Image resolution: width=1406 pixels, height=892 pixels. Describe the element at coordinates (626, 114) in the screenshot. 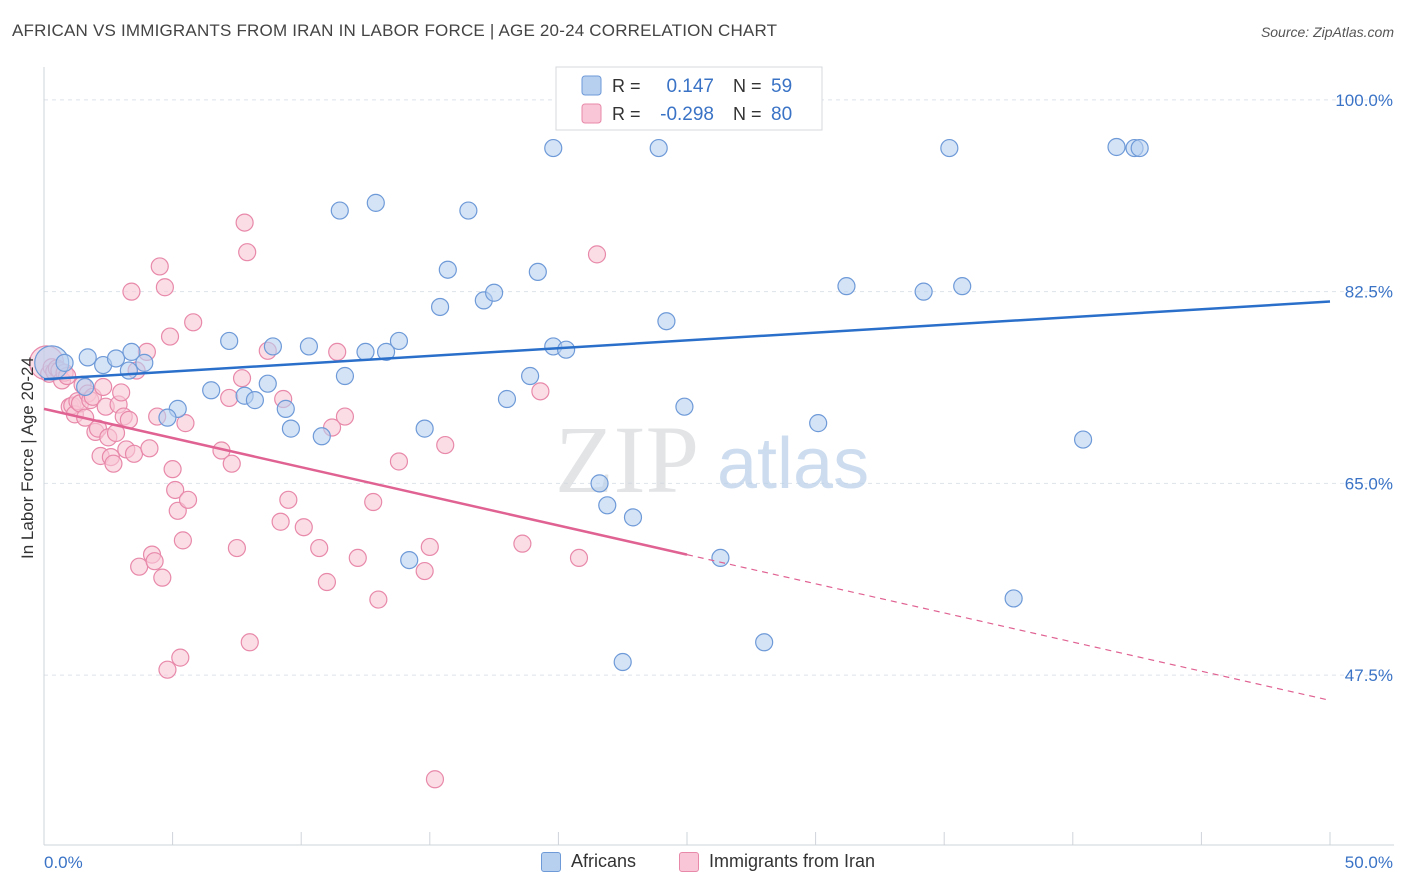

I see `stats-r-label-2: R =` at that location.